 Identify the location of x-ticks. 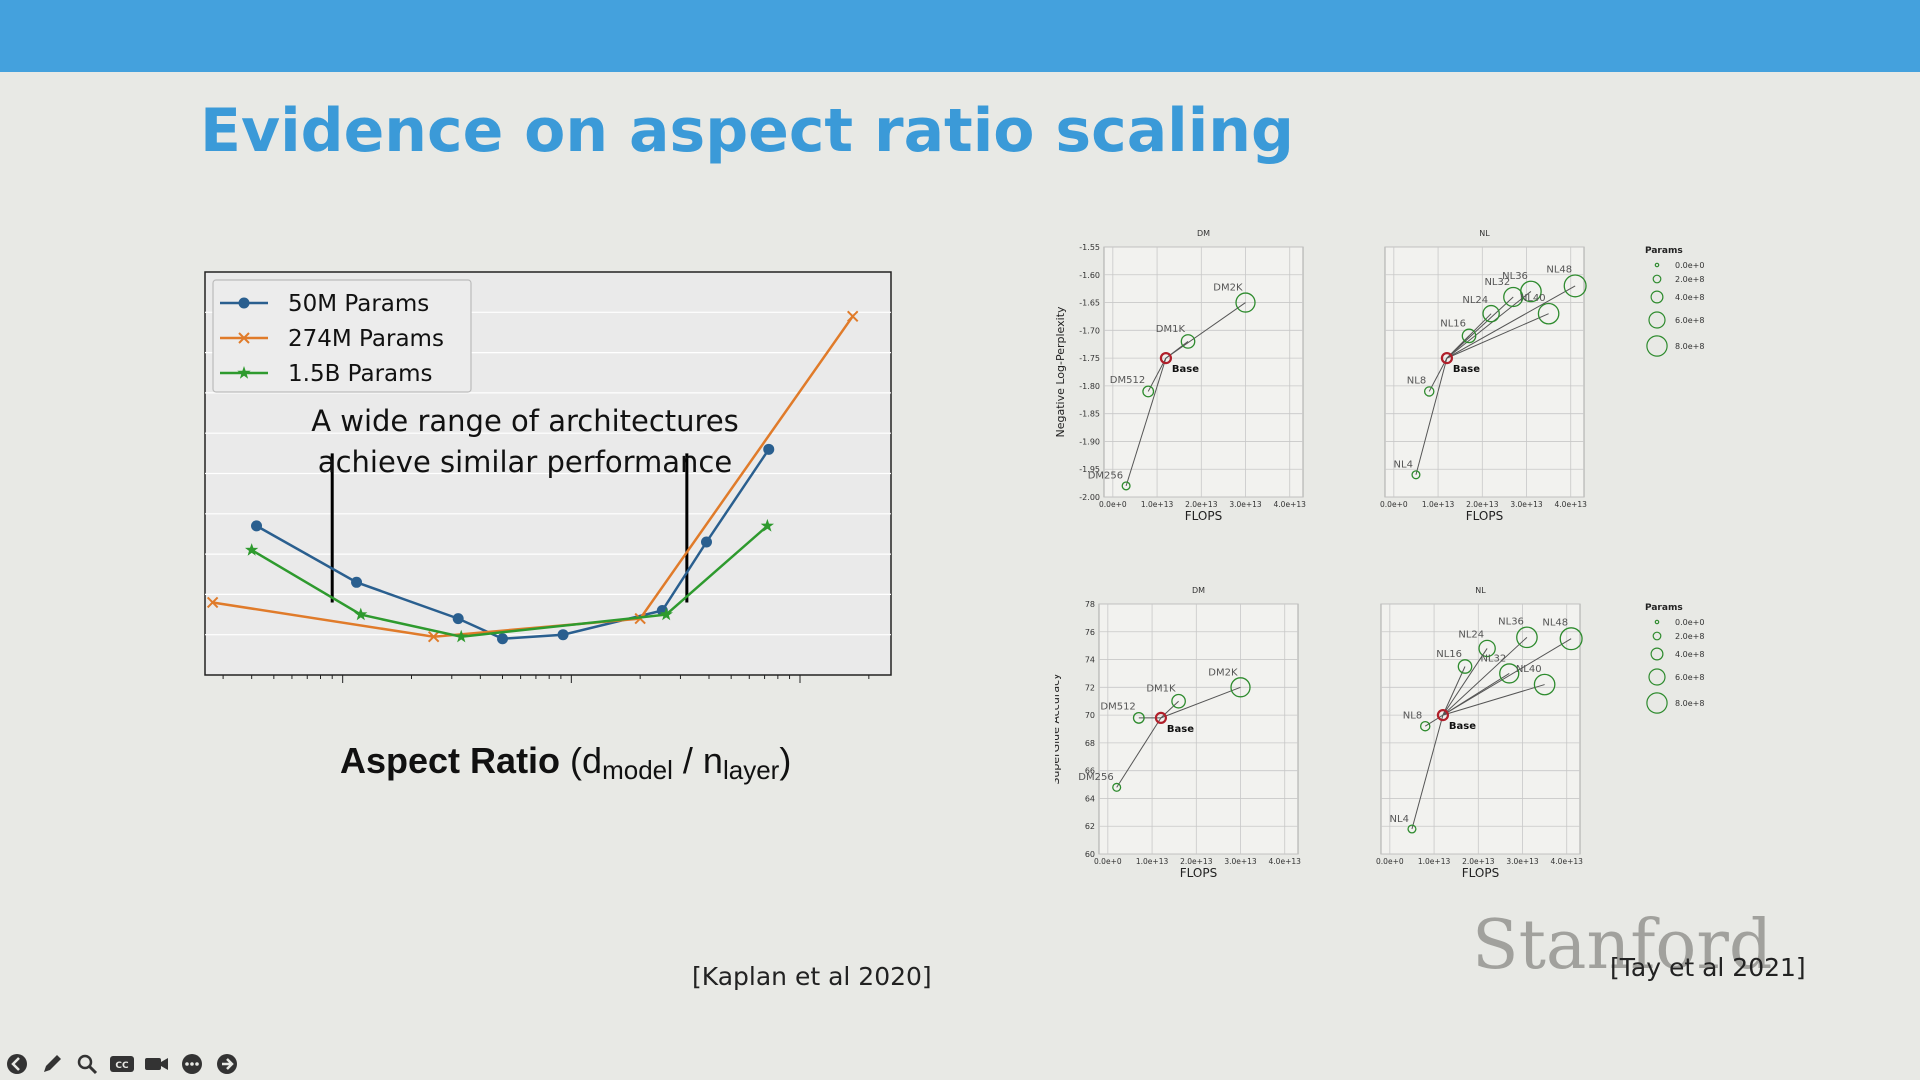
(546, 679).